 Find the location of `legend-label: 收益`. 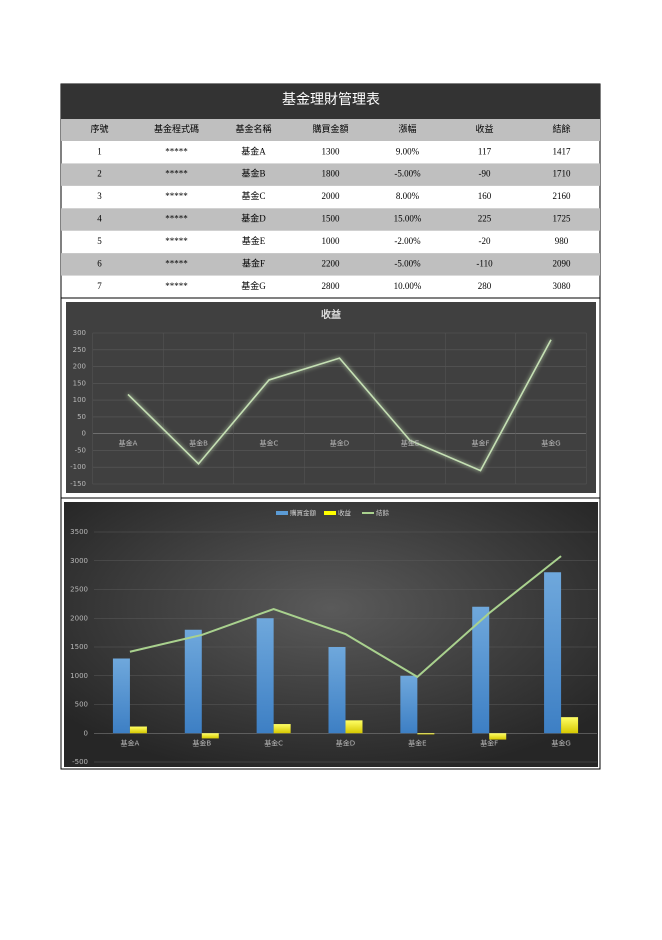

legend-label: 收益 is located at coordinates (345, 512).